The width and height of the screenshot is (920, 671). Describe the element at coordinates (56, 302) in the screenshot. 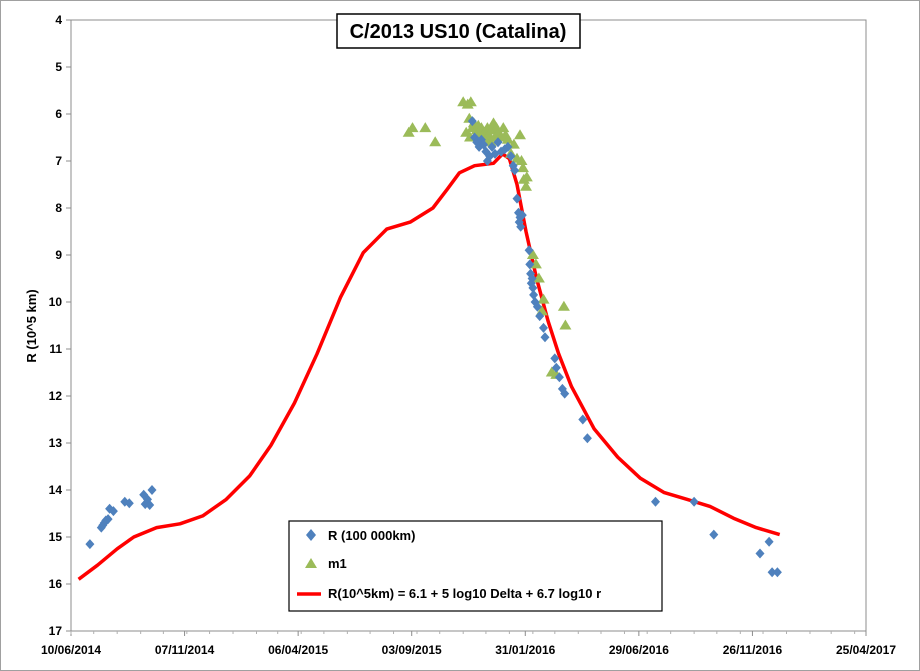

I see `y-tick-label: 10` at that location.